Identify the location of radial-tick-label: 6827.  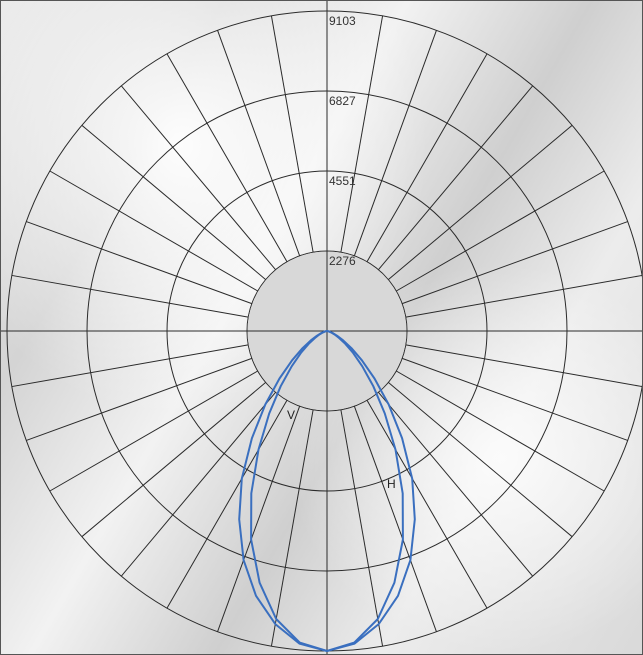
(342, 101).